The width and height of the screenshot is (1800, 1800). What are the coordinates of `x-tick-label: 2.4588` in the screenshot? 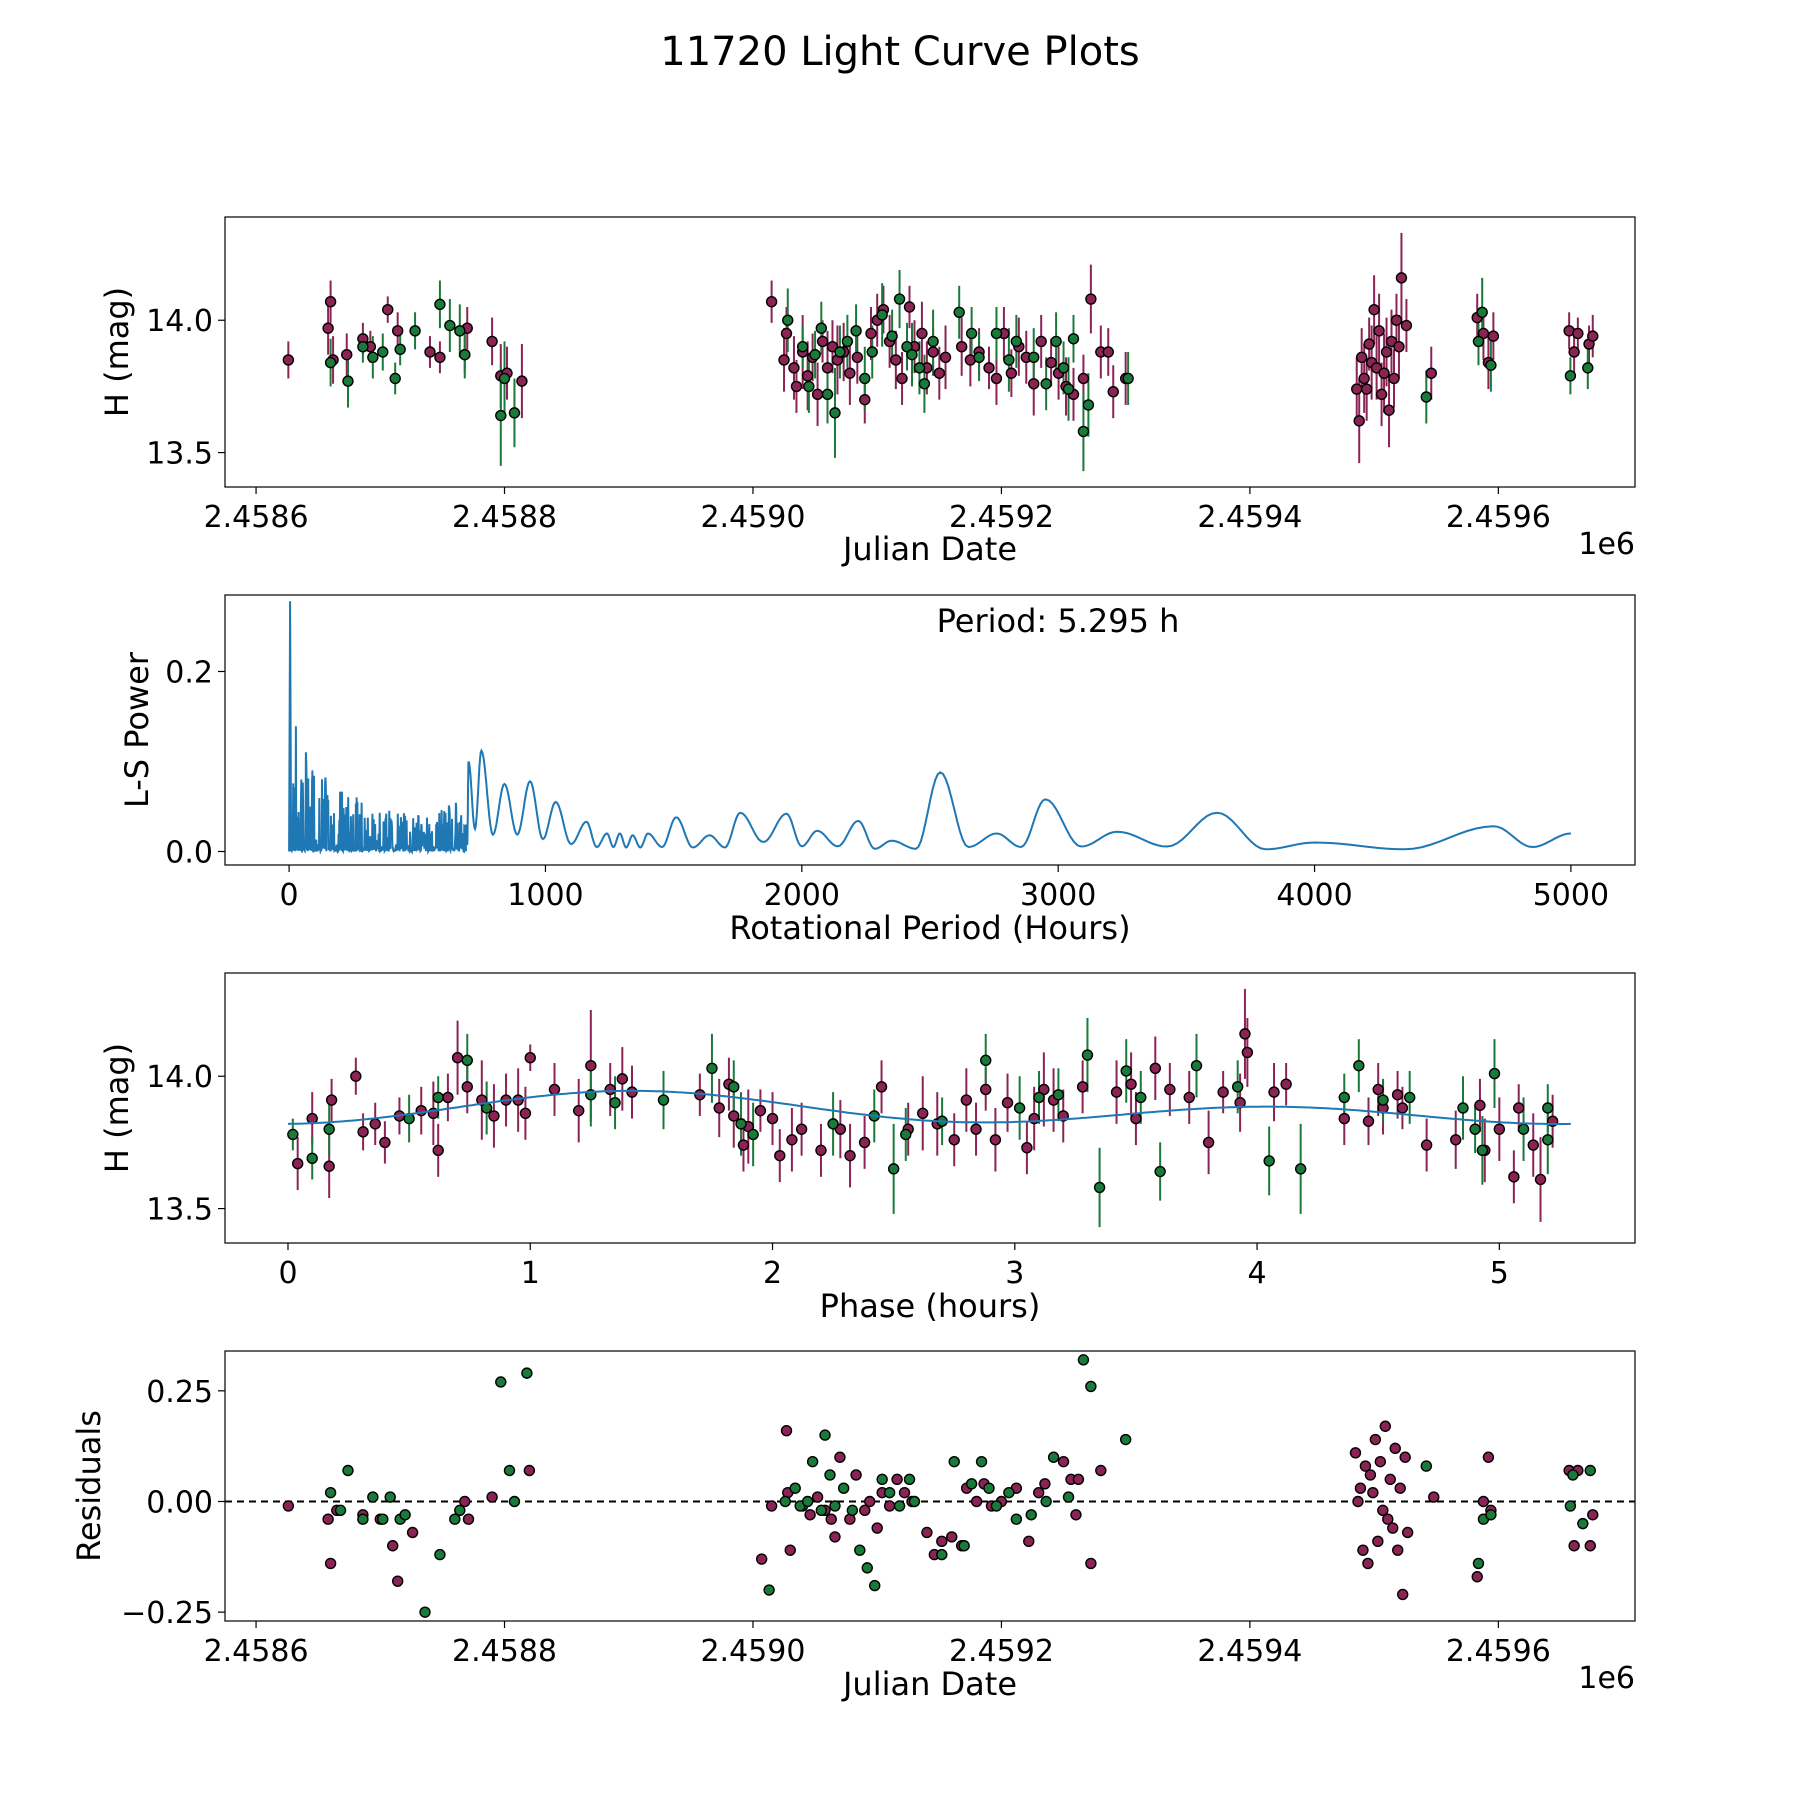 It's located at (504, 517).